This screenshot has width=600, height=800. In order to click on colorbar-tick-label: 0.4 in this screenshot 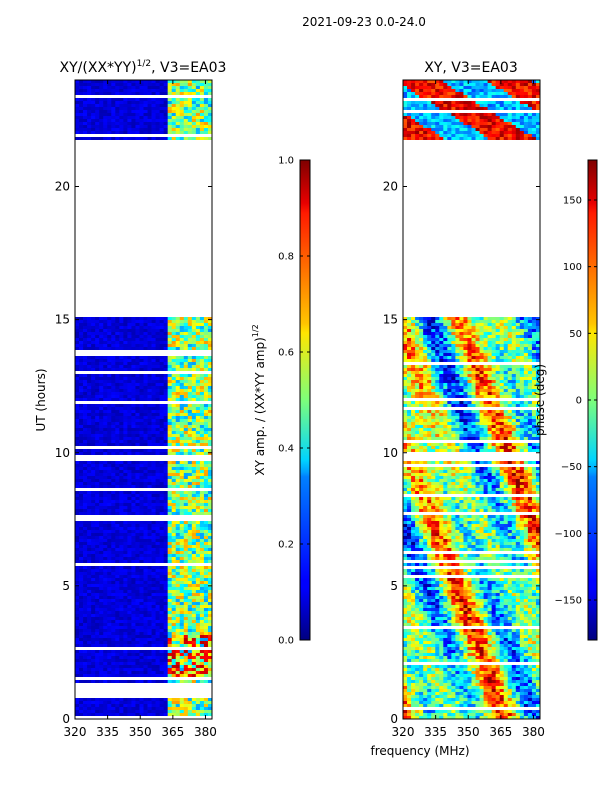, I will do `click(286, 449)`.